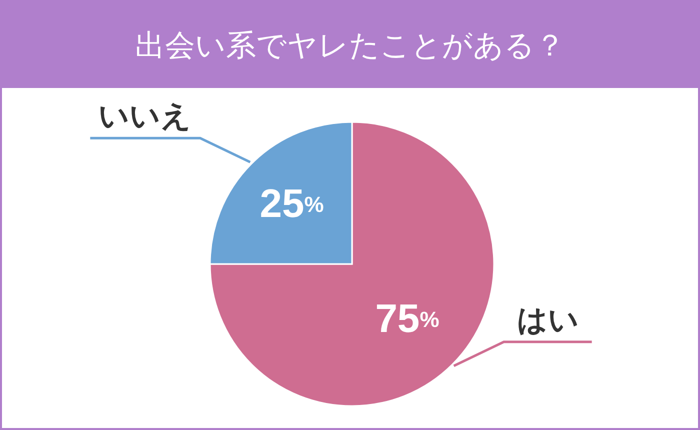  What do you see at coordinates (292, 204) in the screenshot?
I see `data-label: 25%` at bounding box center [292, 204].